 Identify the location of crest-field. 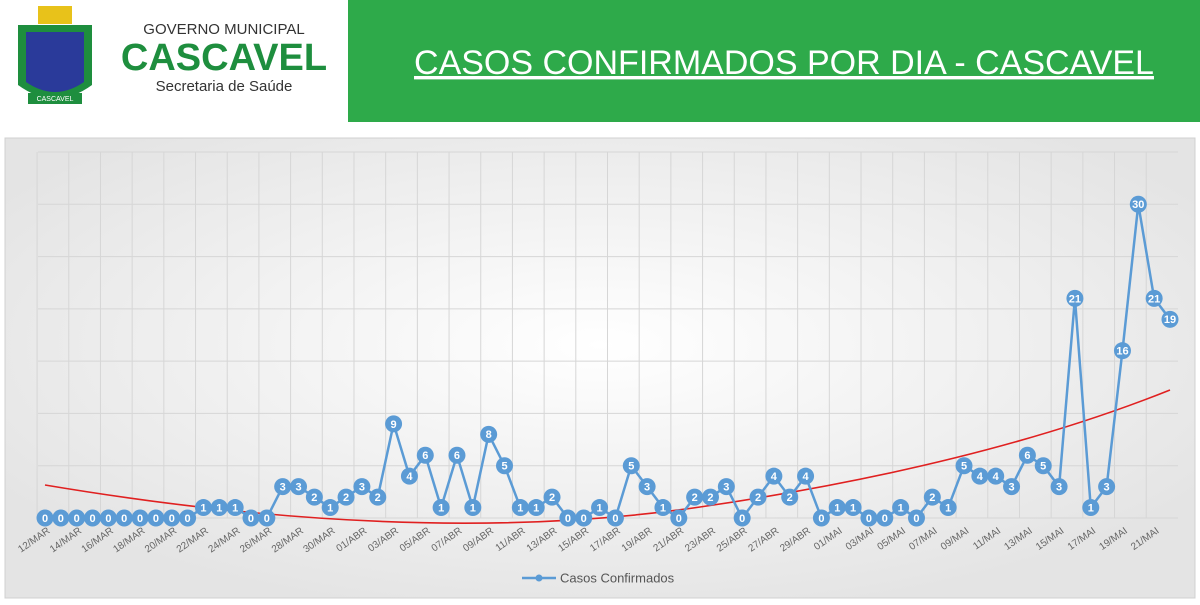
(55, 62).